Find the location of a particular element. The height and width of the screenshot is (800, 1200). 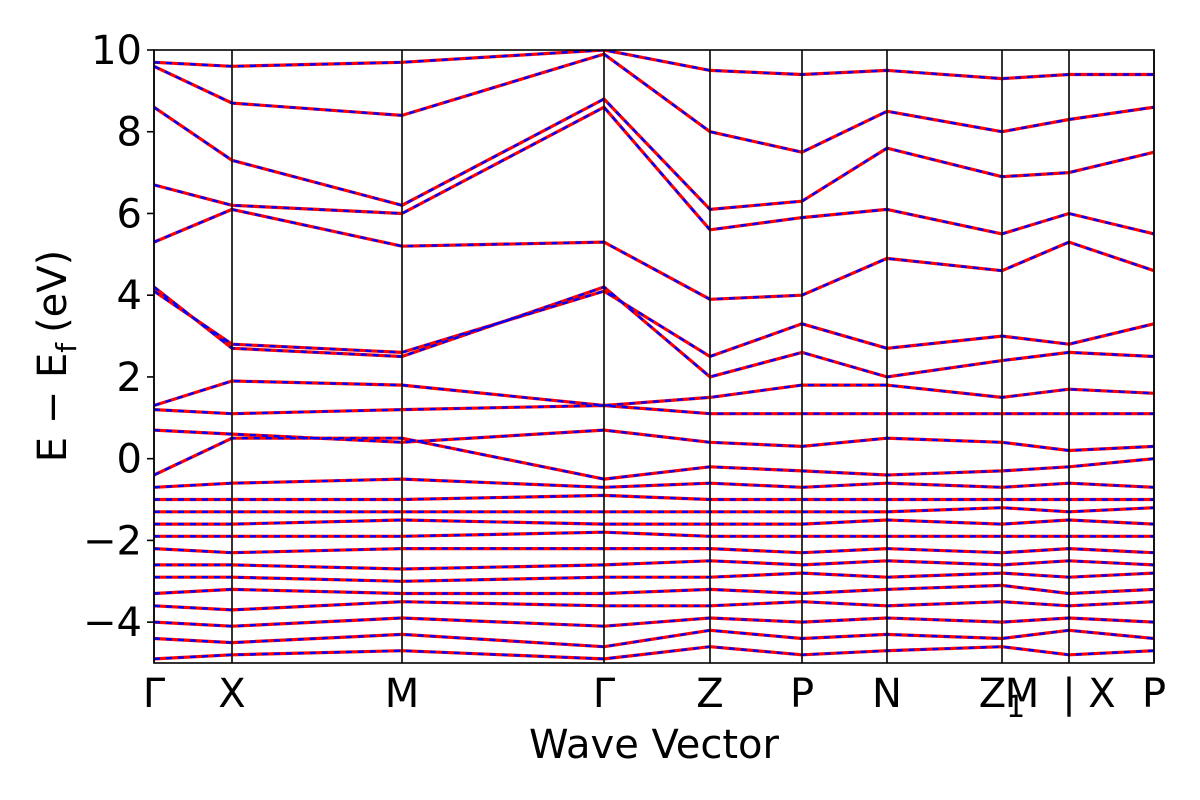

x-tick-label: Z is located at coordinates (709, 694).